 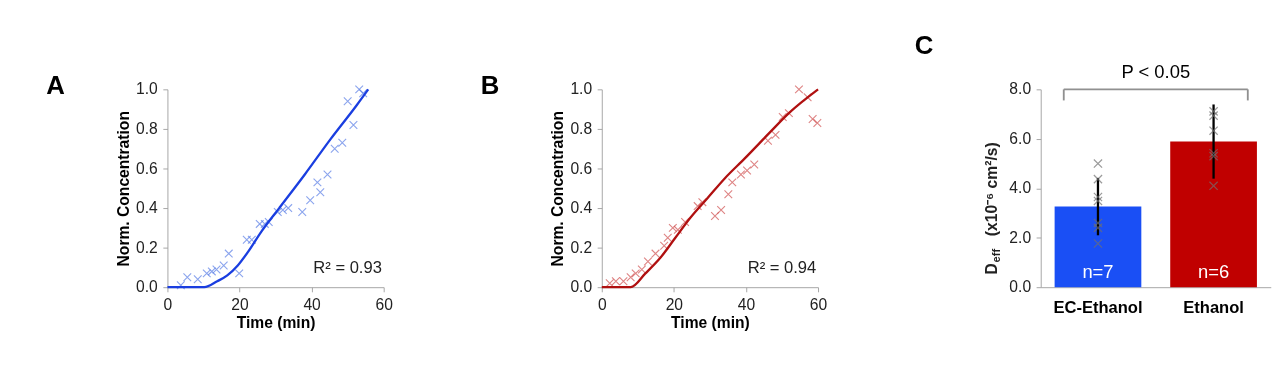 What do you see at coordinates (1098, 272) in the screenshot?
I see `annotation: n=7` at bounding box center [1098, 272].